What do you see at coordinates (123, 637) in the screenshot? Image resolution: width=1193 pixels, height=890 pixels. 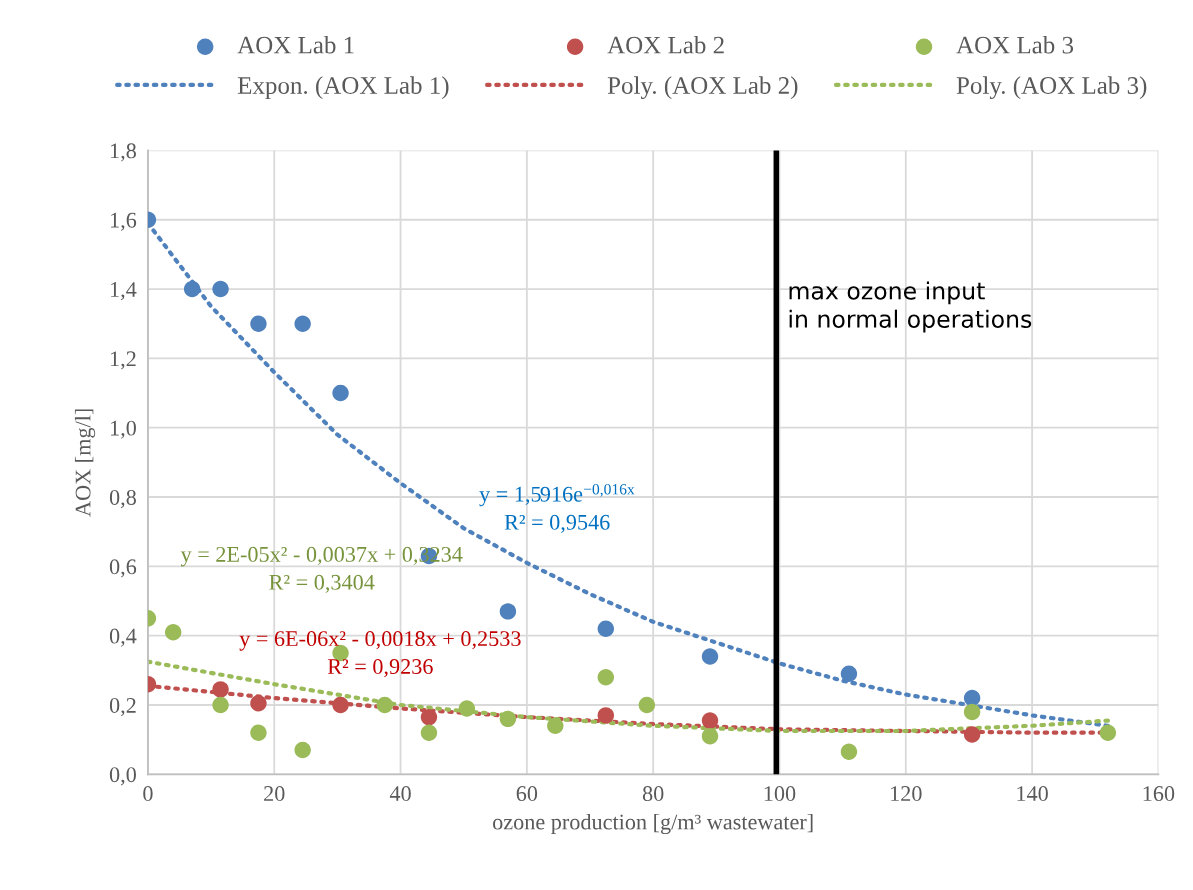 I see `y-tick-label: 0,4` at bounding box center [123, 637].